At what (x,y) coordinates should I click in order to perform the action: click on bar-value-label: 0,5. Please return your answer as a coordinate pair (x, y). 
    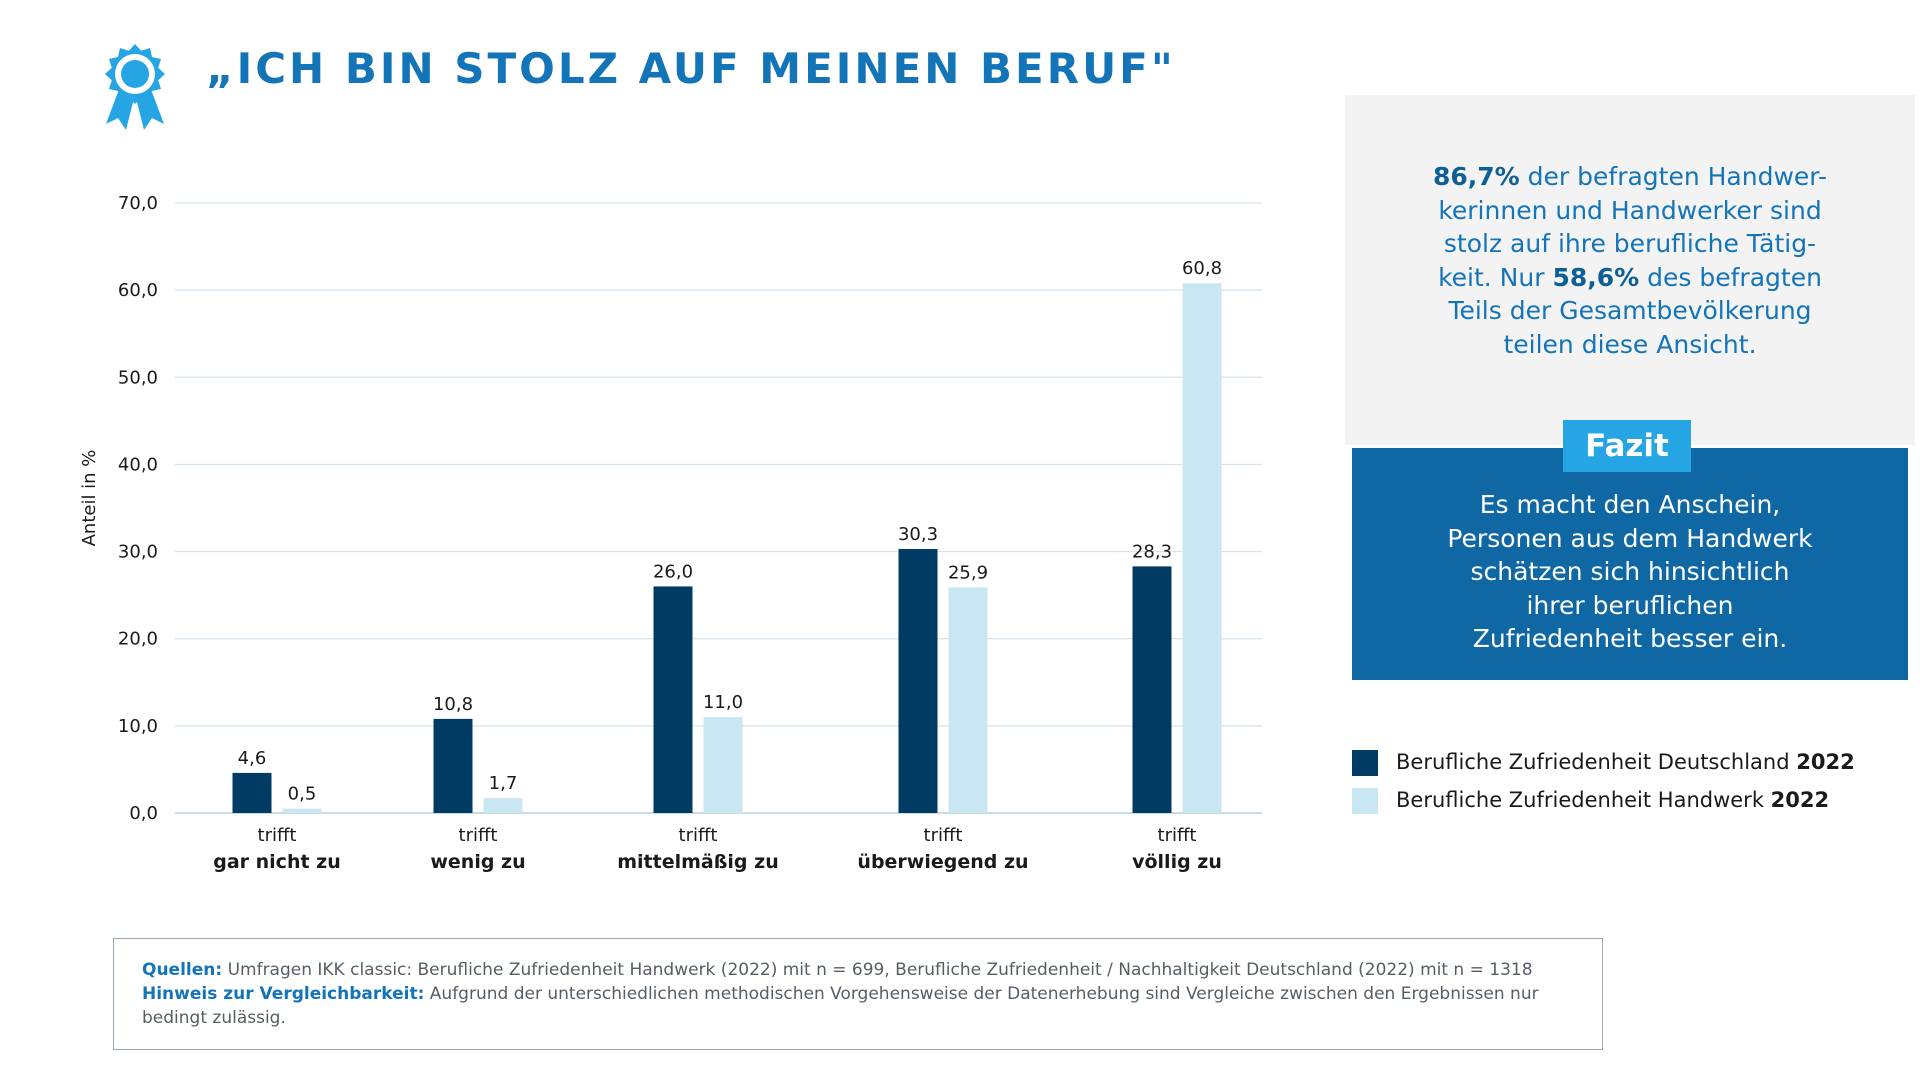
    Looking at the image, I should click on (302, 794).